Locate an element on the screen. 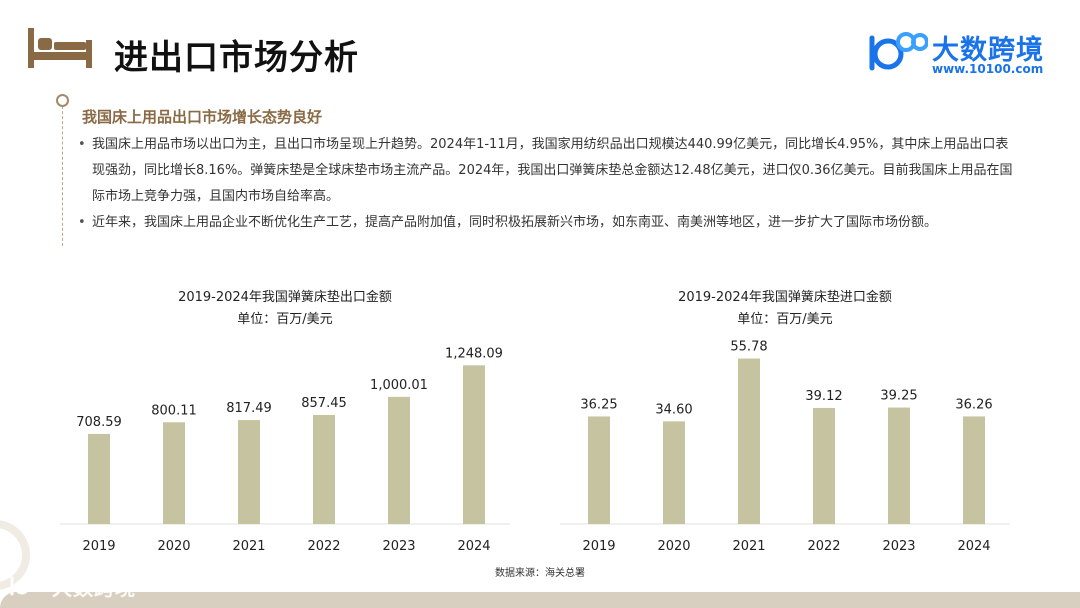  data-label: 1,248.09 is located at coordinates (474, 353).